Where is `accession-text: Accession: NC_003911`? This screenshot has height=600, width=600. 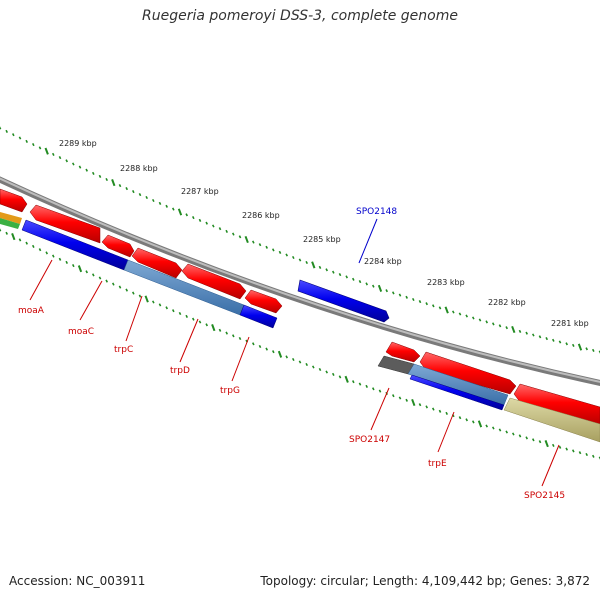 accession-text: Accession: NC_003911 is located at coordinates (77, 581).